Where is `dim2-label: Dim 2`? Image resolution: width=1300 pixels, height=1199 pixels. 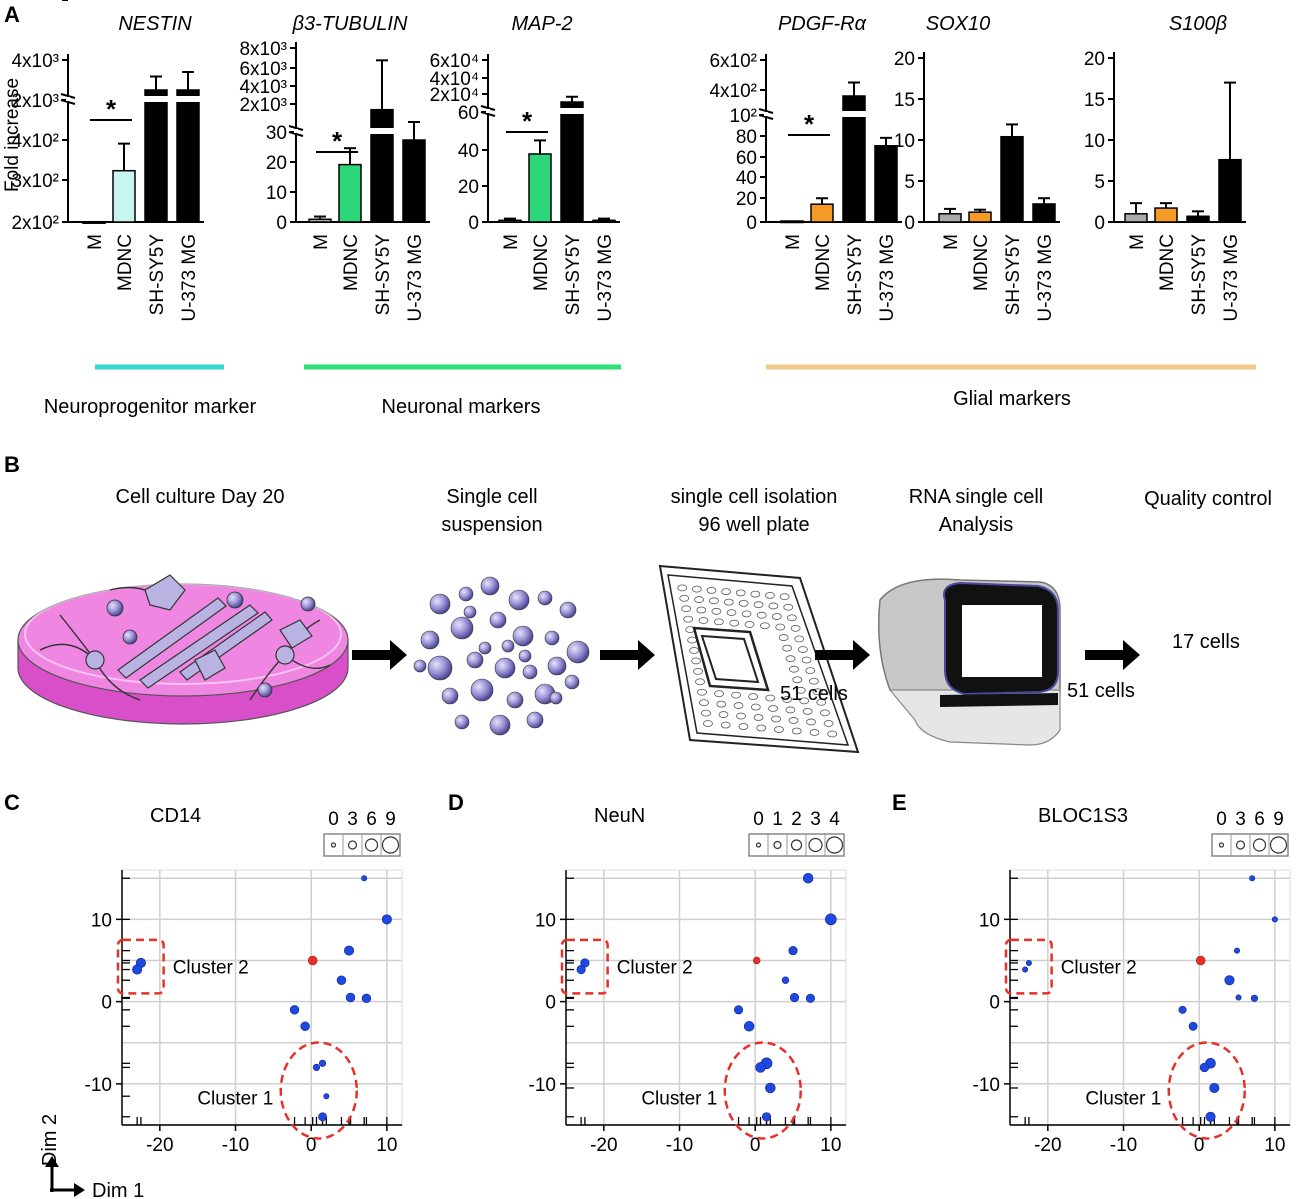
dim2-label: Dim 2 is located at coordinates (50, 1140).